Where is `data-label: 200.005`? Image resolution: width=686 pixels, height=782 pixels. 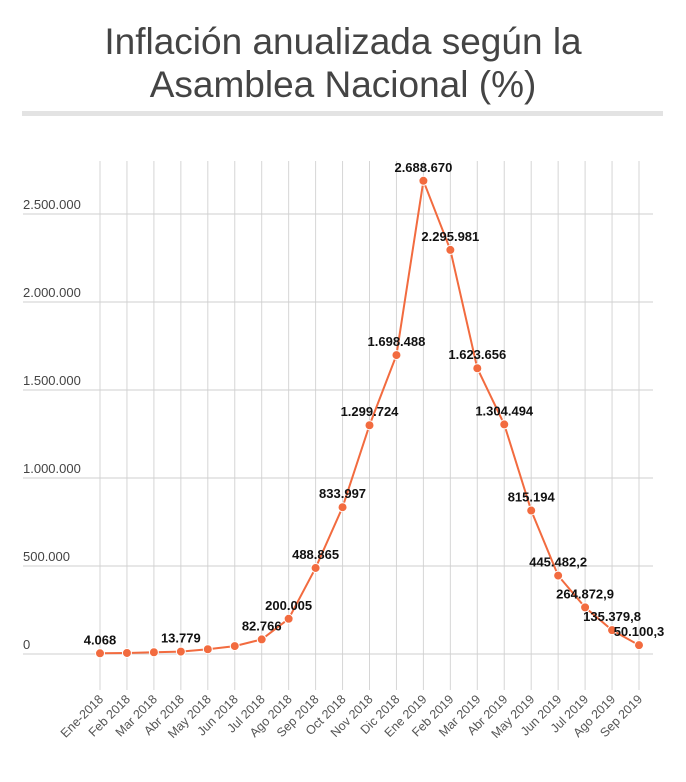 data-label: 200.005 is located at coordinates (288, 605).